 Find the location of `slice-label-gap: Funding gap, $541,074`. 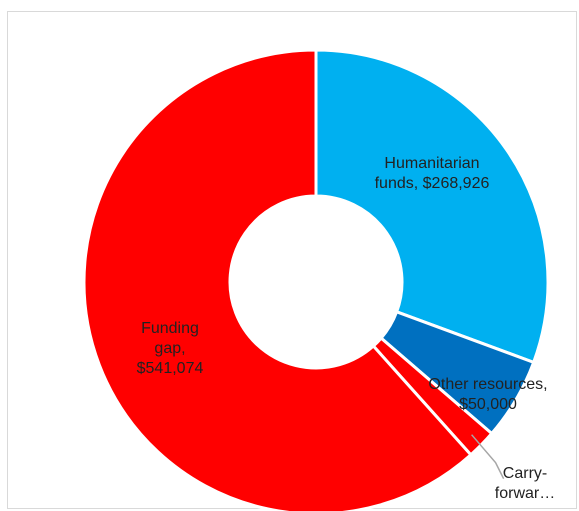

slice-label-gap: Funding gap, $541,074 is located at coordinates (170, 348).